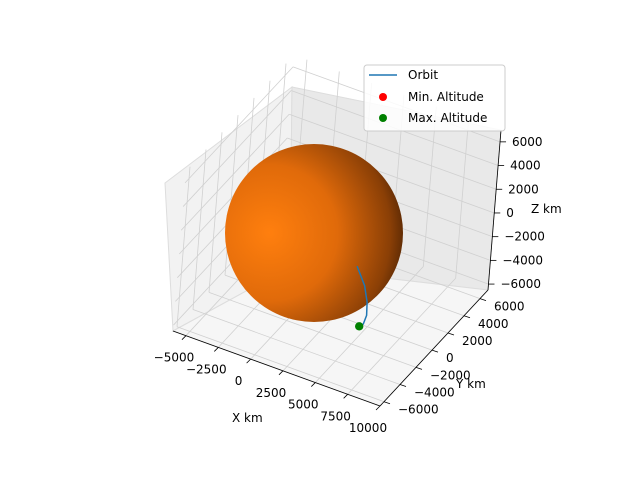 This screenshot has height=480, width=640. Describe the element at coordinates (383, 118) in the screenshot. I see `legend-max-altitude-swatch` at that location.